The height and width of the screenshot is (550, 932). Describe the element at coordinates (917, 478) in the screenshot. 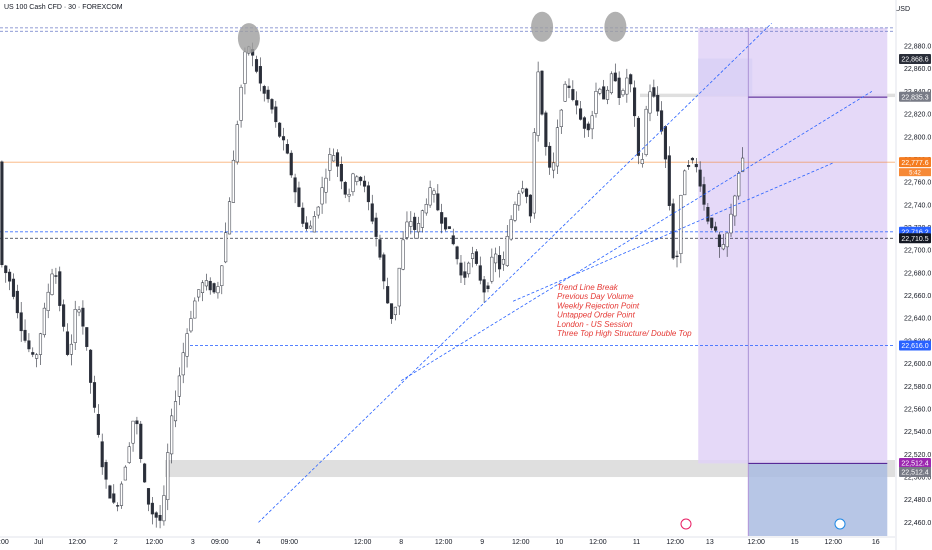

I see `price-tick-label: 22,500.0` at that location.